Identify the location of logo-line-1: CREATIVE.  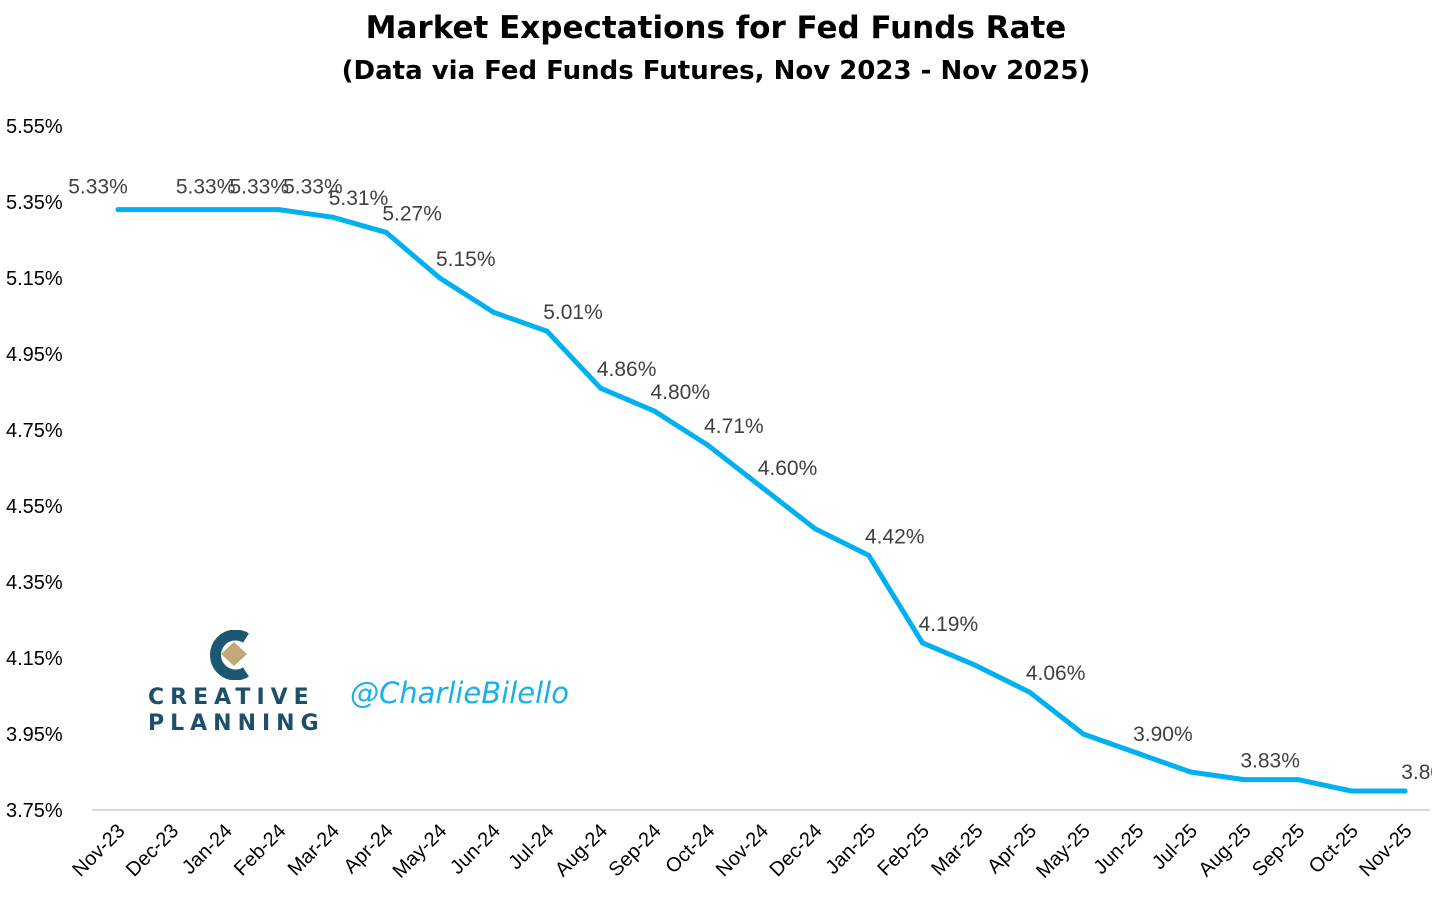
(231, 697).